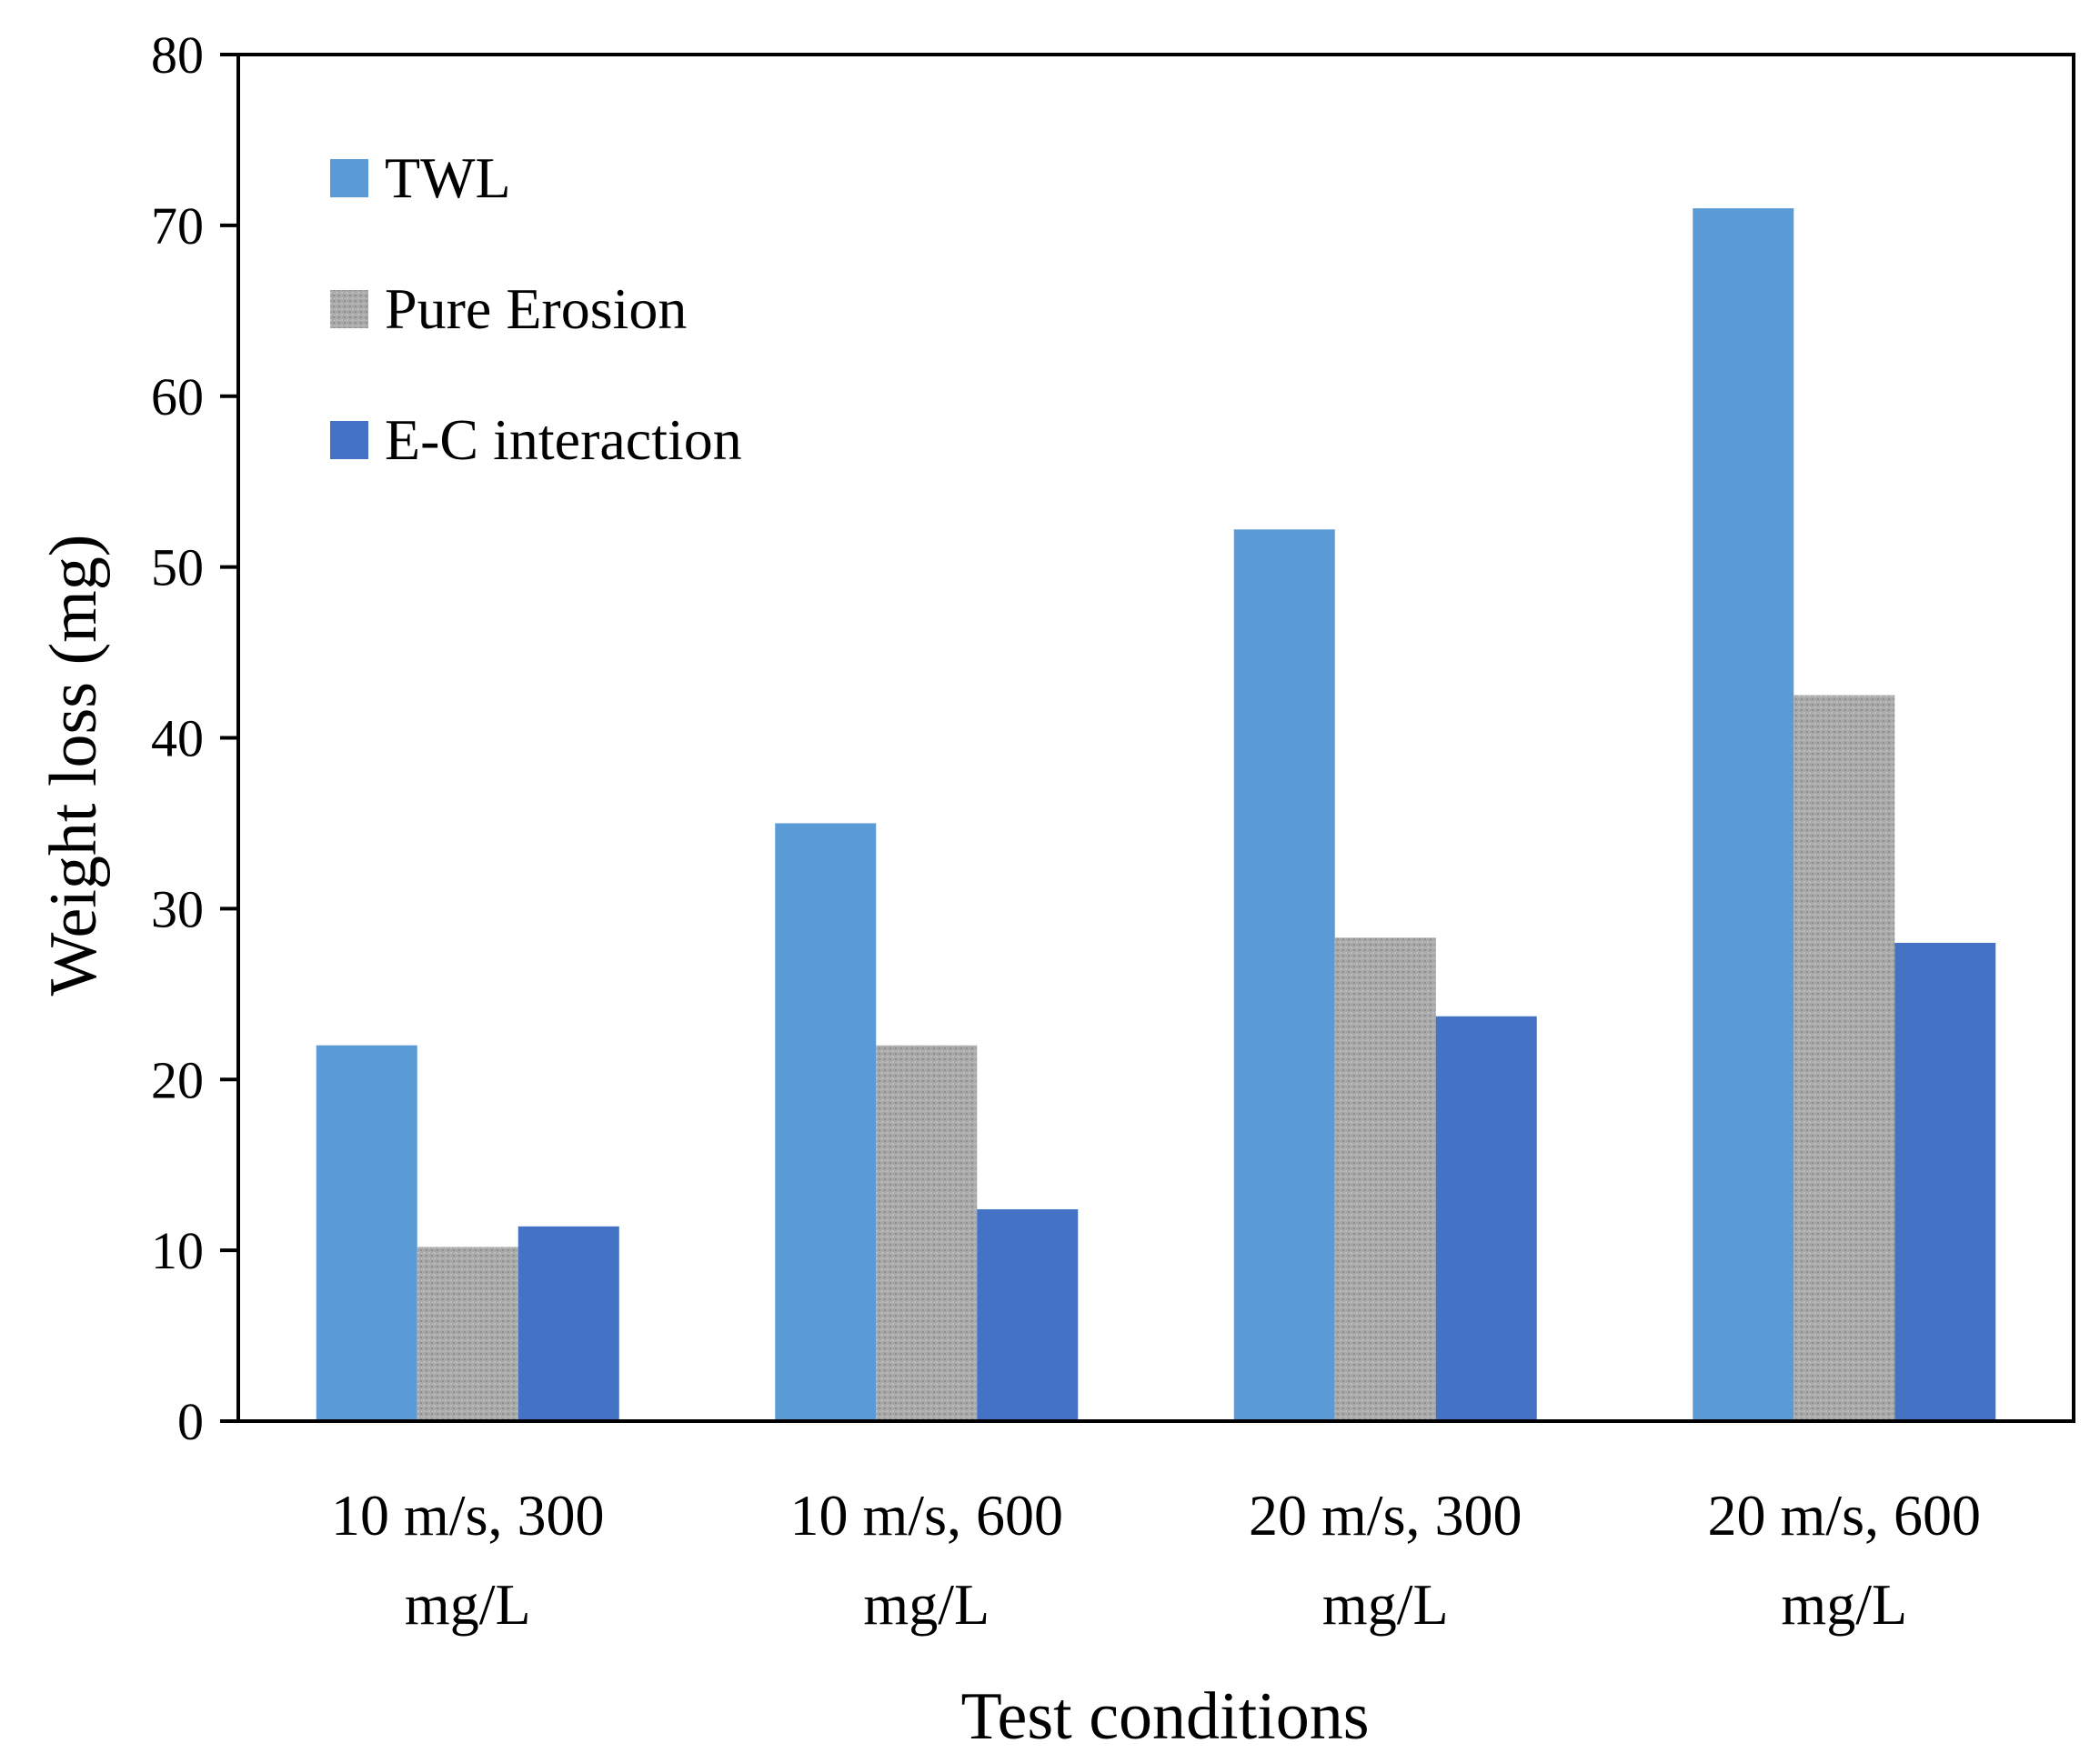 Image resolution: width=2100 pixels, height=1753 pixels. What do you see at coordinates (1844, 1515) in the screenshot?
I see `x-category-label: 20 m/s, 600` at bounding box center [1844, 1515].